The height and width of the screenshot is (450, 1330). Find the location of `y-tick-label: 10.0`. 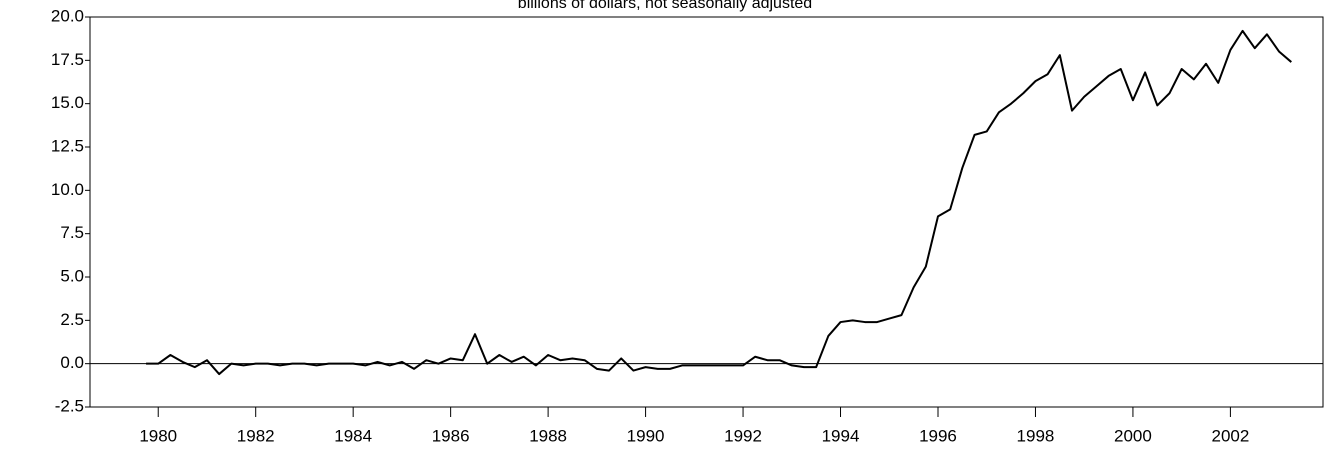

y-tick-label: 10.0 is located at coordinates (67, 189).